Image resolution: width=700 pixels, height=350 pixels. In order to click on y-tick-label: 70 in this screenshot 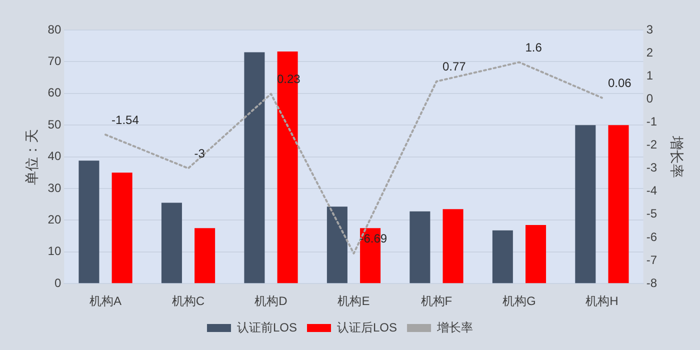, I will do `click(55, 61)`.